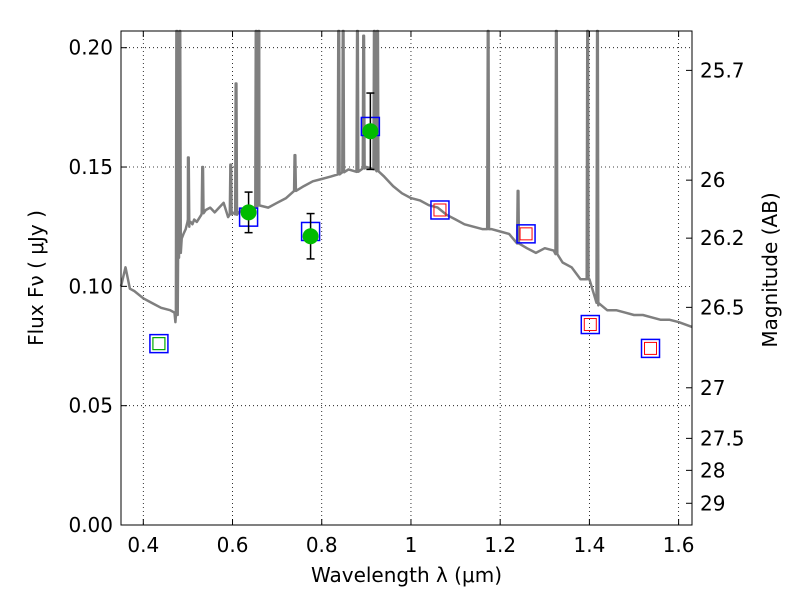 This screenshot has width=800, height=600. I want to click on x-axis-title: Wavelength λ (μm), so click(406, 575).